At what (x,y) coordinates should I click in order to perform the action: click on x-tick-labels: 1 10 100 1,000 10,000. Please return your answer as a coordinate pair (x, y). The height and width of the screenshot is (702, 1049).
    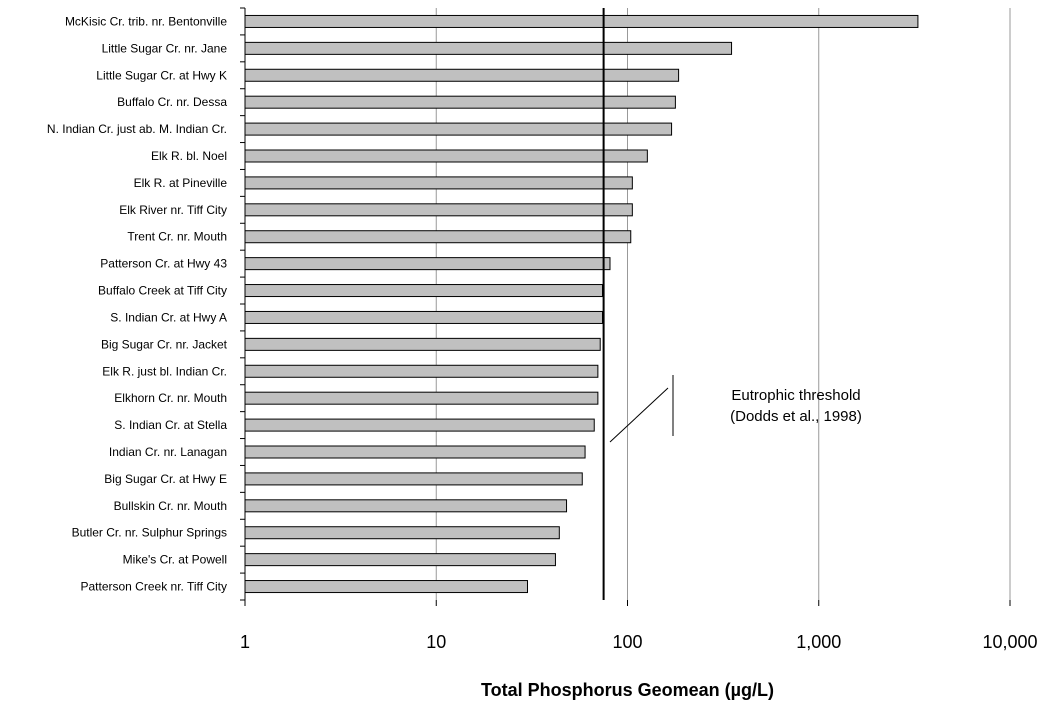
    Looking at the image, I should click on (639, 626).